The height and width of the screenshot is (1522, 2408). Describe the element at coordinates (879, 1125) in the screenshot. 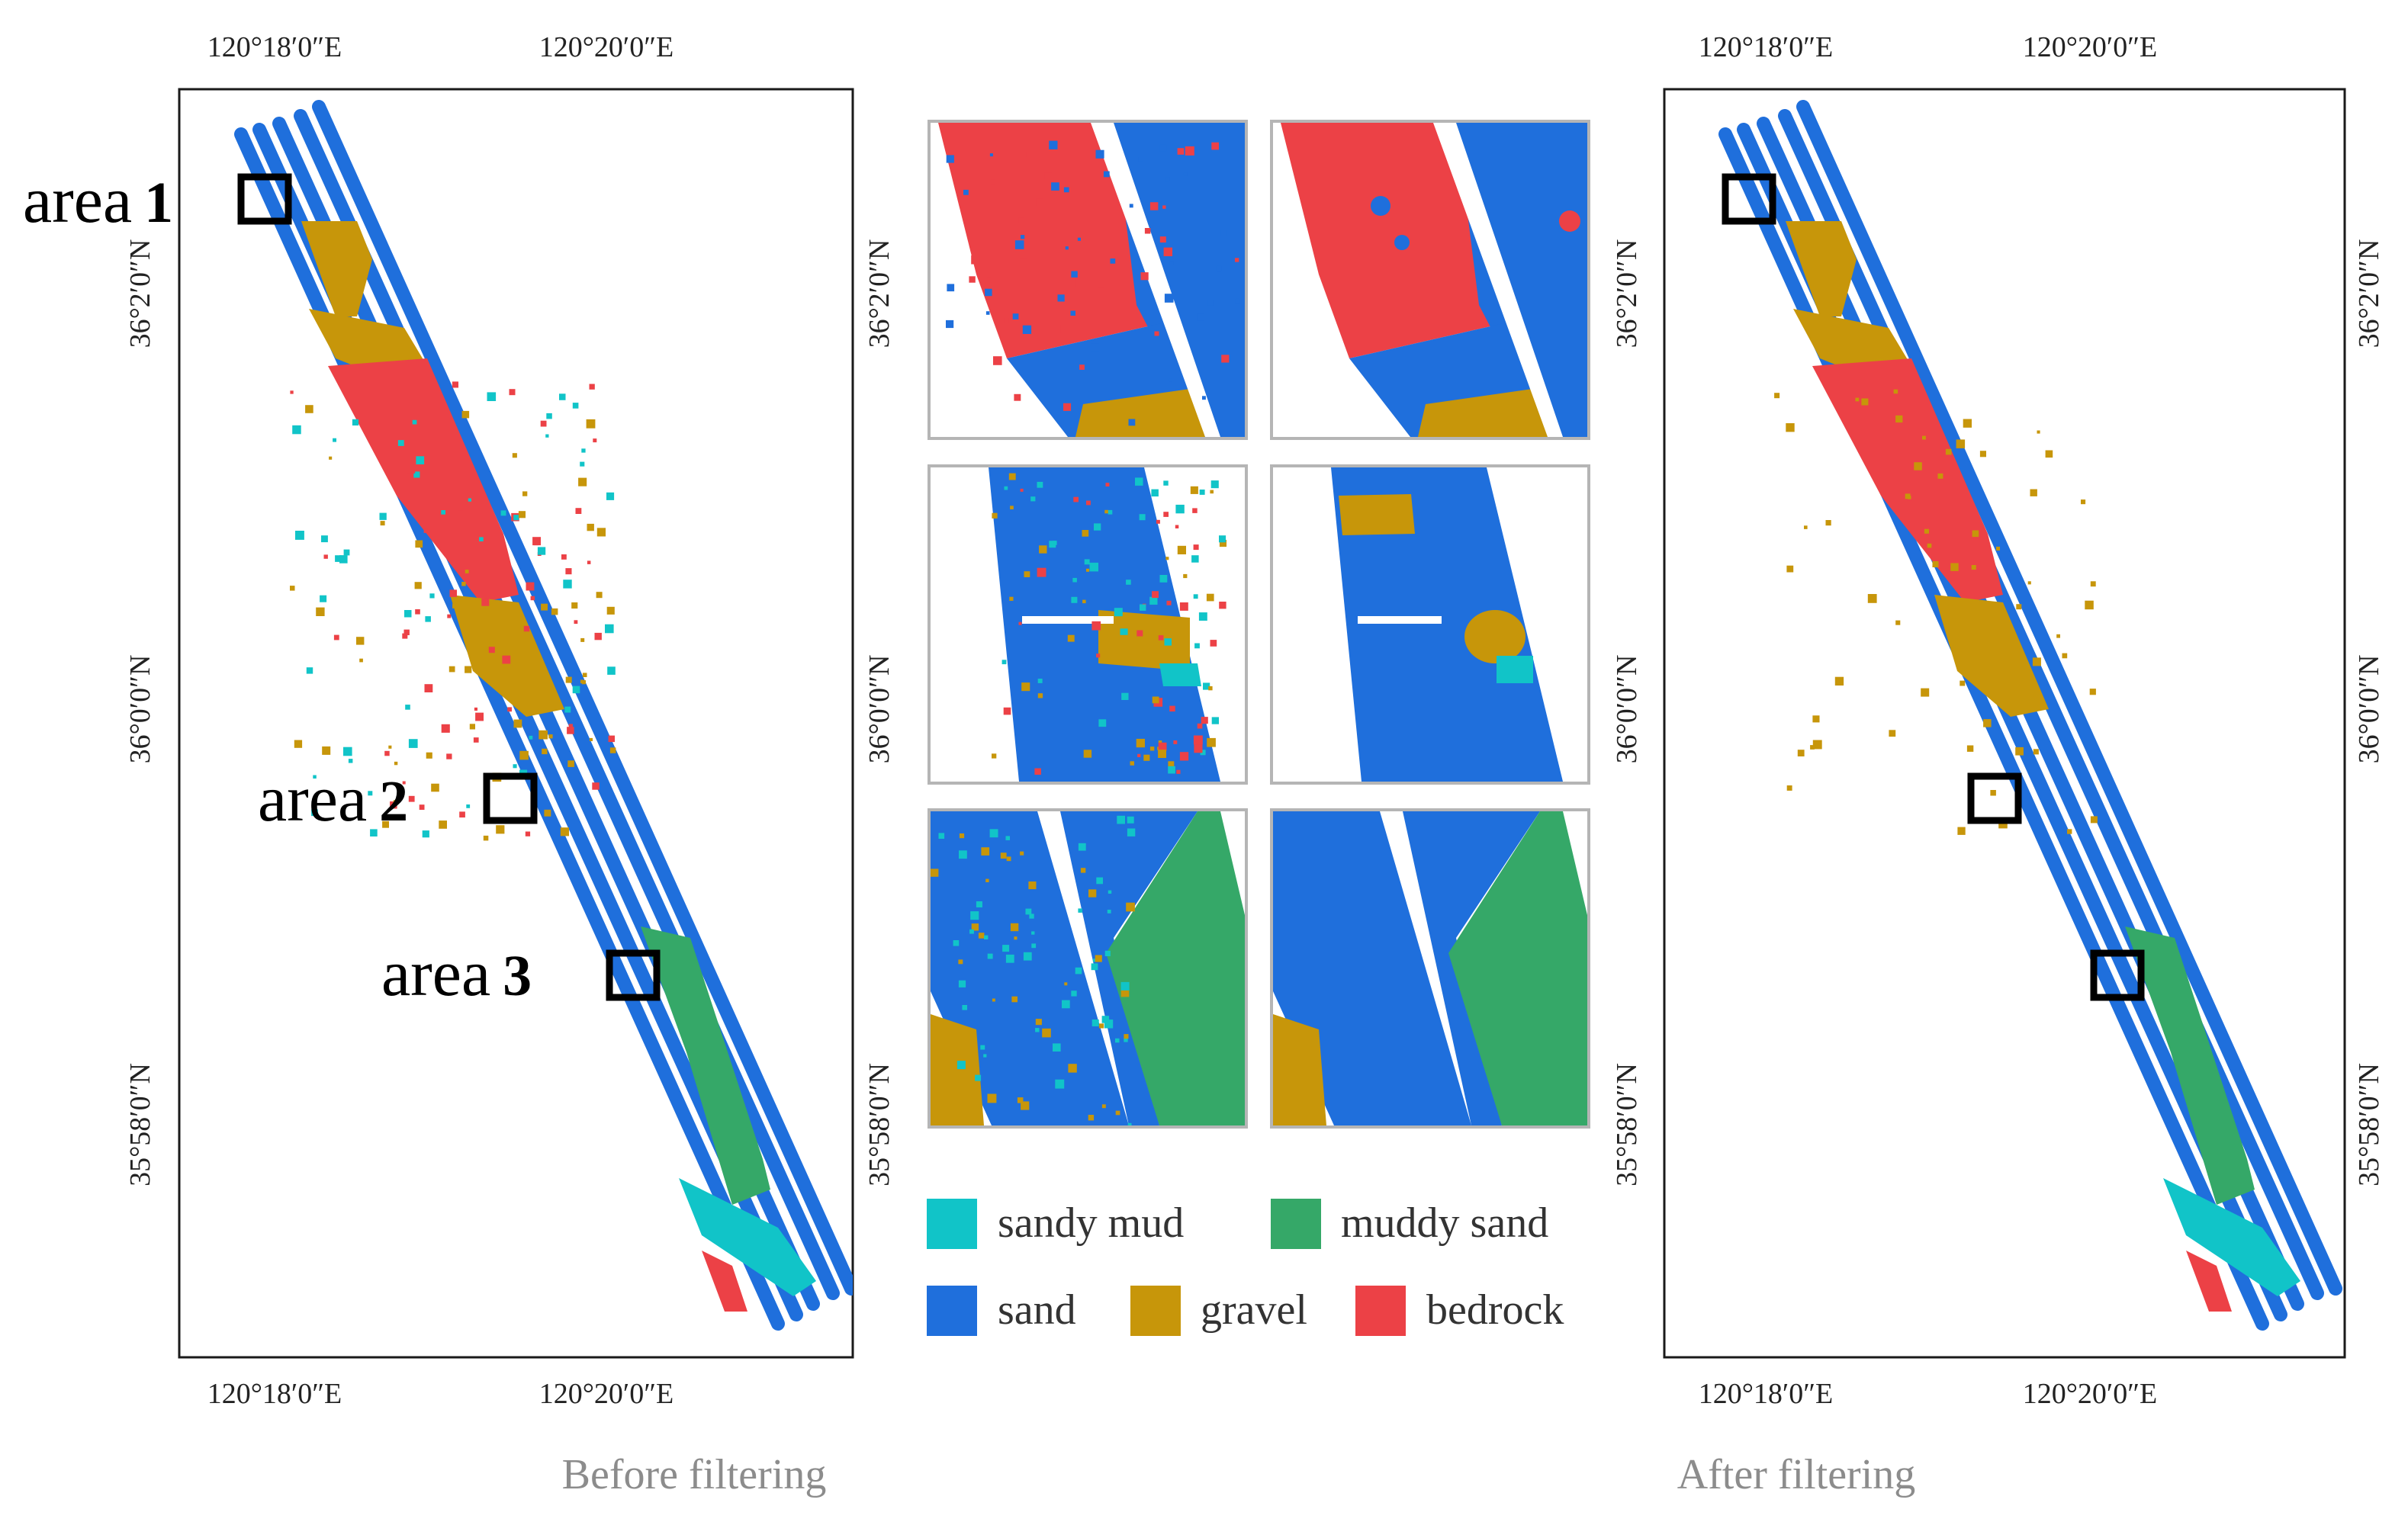

I see `middle-y-tick-3: 35°58′0″N` at that location.